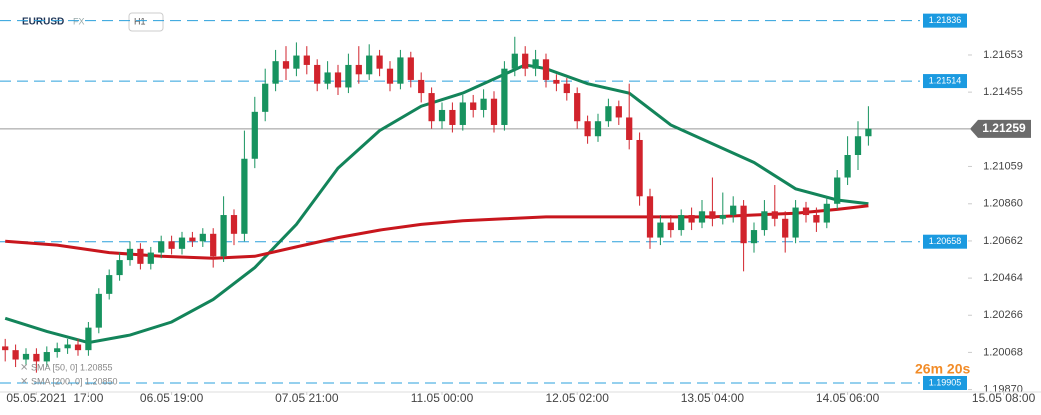 This screenshot has height=415, width=1041. I want to click on y-tick-label: 1.21059, so click(1003, 166).